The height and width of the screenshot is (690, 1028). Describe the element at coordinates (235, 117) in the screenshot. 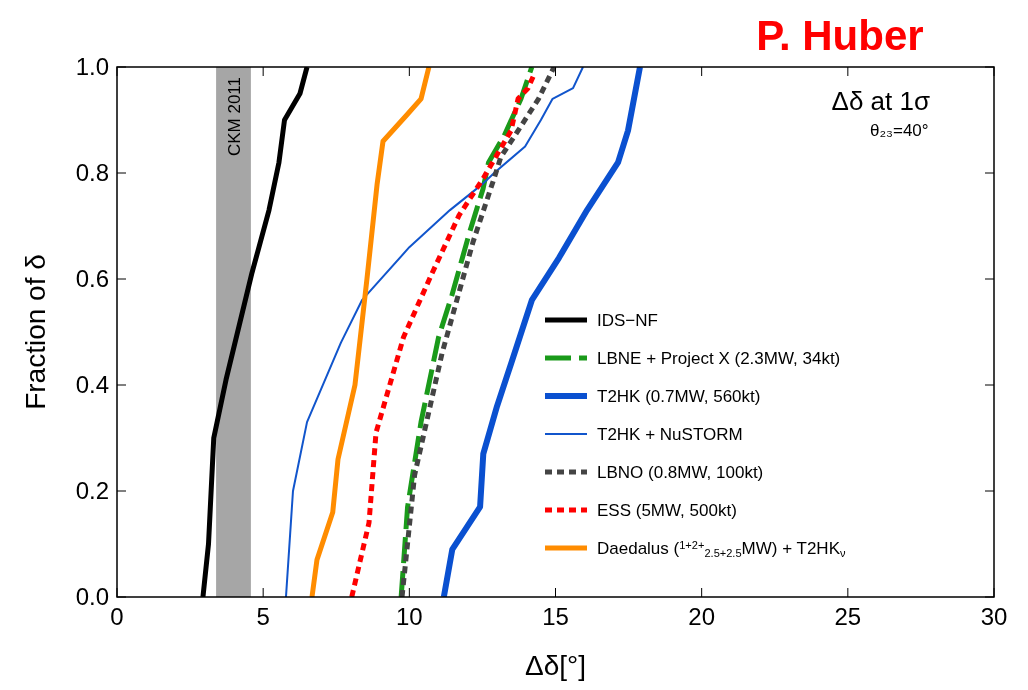

I see `band-label: CKM 2011` at that location.